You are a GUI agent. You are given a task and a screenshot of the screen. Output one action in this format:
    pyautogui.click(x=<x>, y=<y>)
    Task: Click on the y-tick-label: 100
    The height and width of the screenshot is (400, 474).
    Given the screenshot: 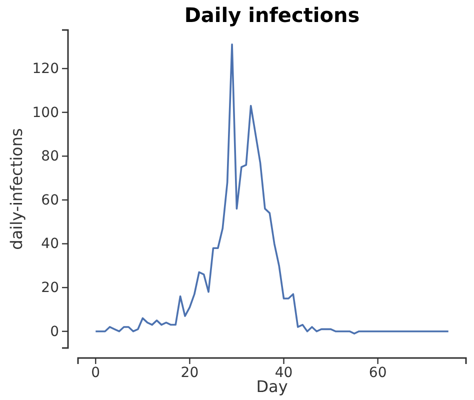 What is the action you would take?
    pyautogui.click(x=45, y=112)
    